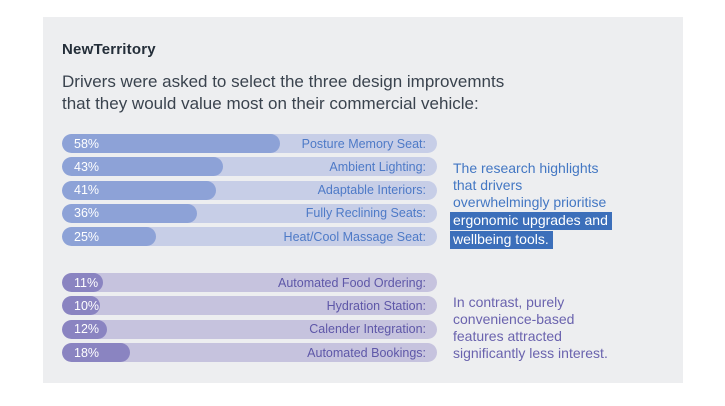 The width and height of the screenshot is (725, 406). Describe the element at coordinates (109, 237) in the screenshot. I see `bar-fill: 25%` at that location.